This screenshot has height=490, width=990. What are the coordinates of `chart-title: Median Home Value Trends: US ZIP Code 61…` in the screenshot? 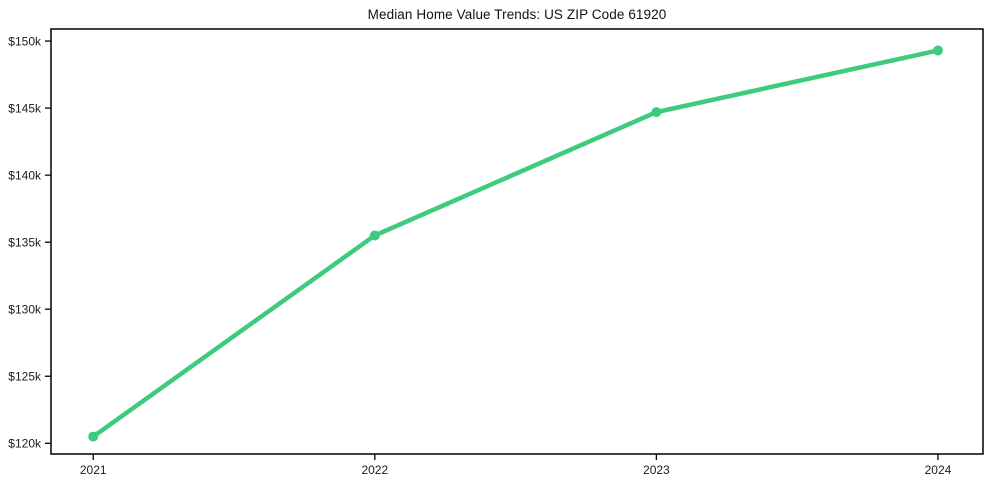 It's located at (517, 14).